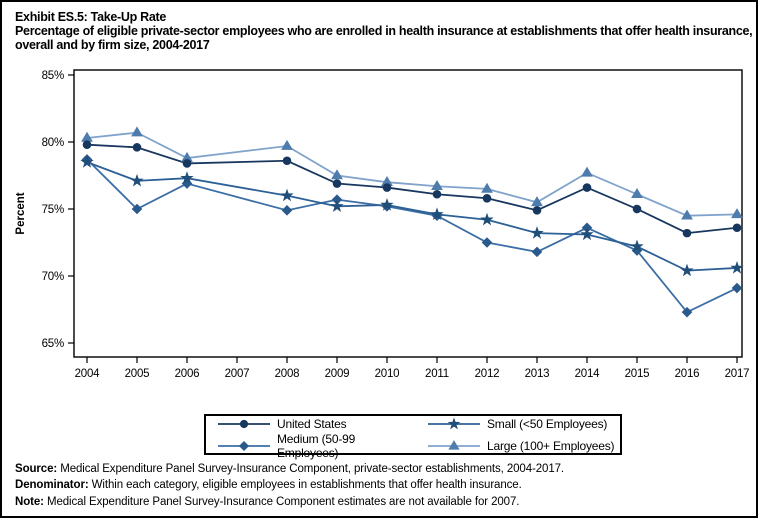  I want to click on x-tick-label: 2005, so click(137, 374).